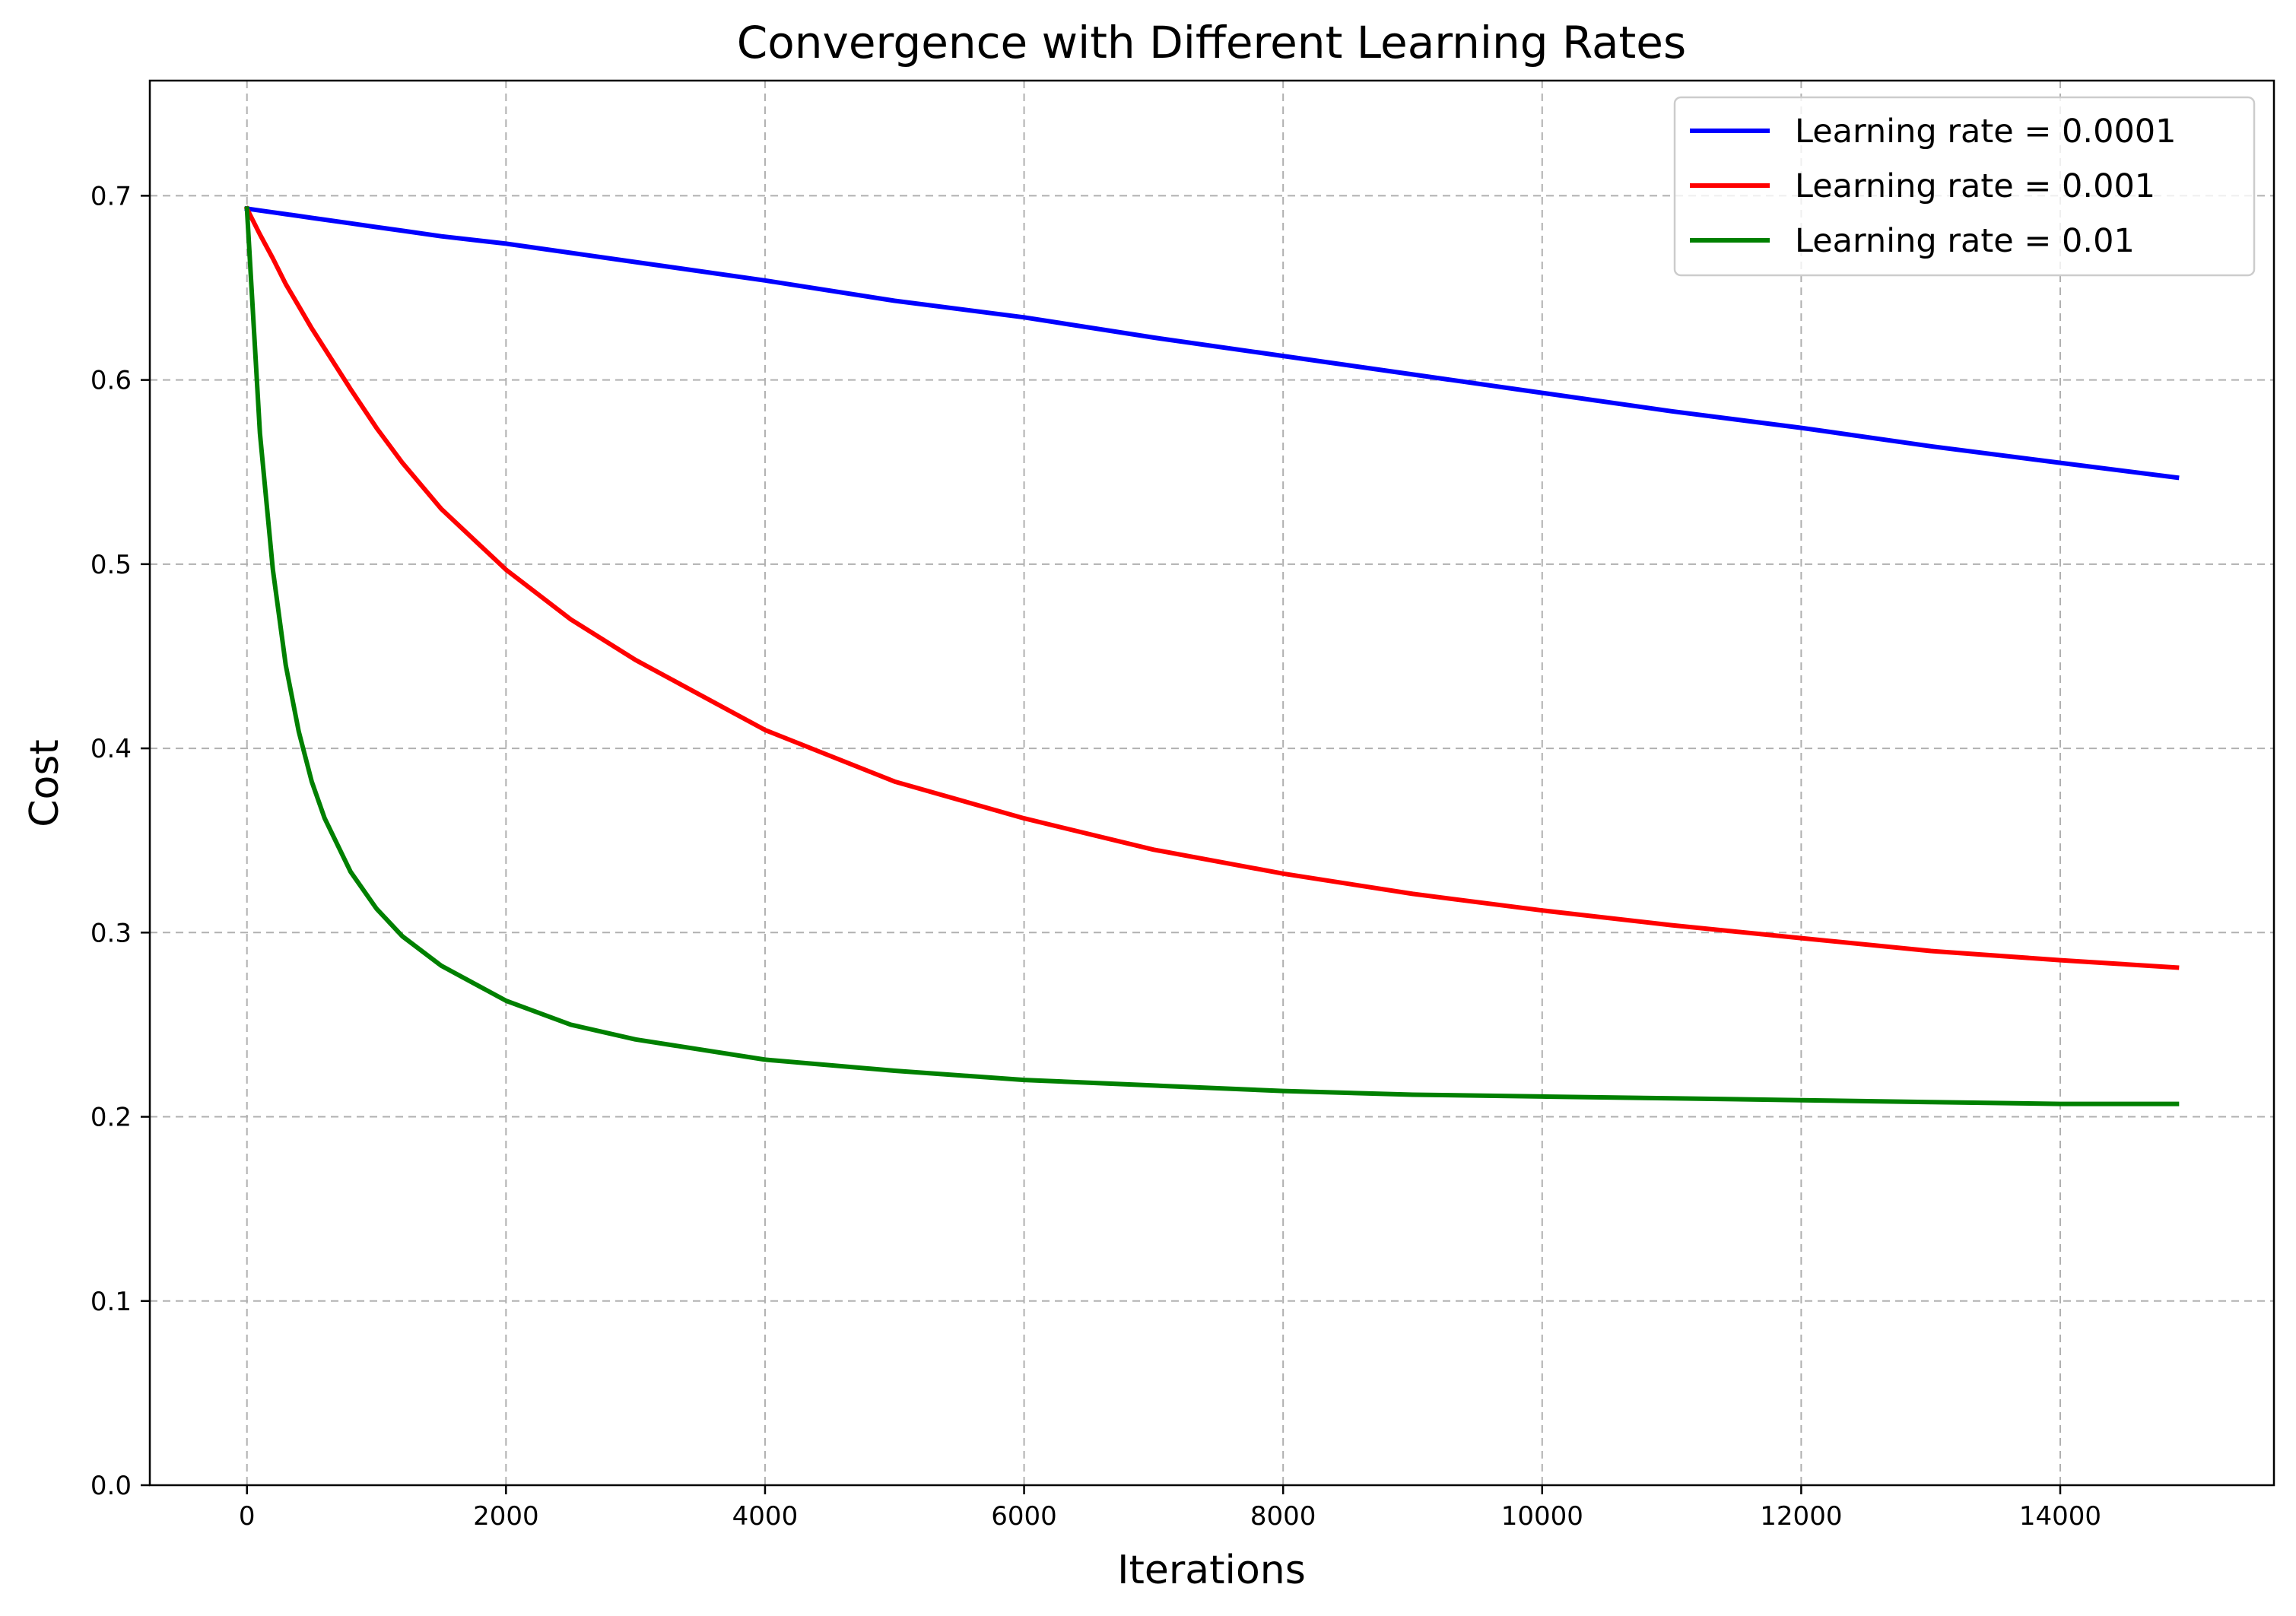  I want to click on x-tick-label: 0, so click(248, 1516).